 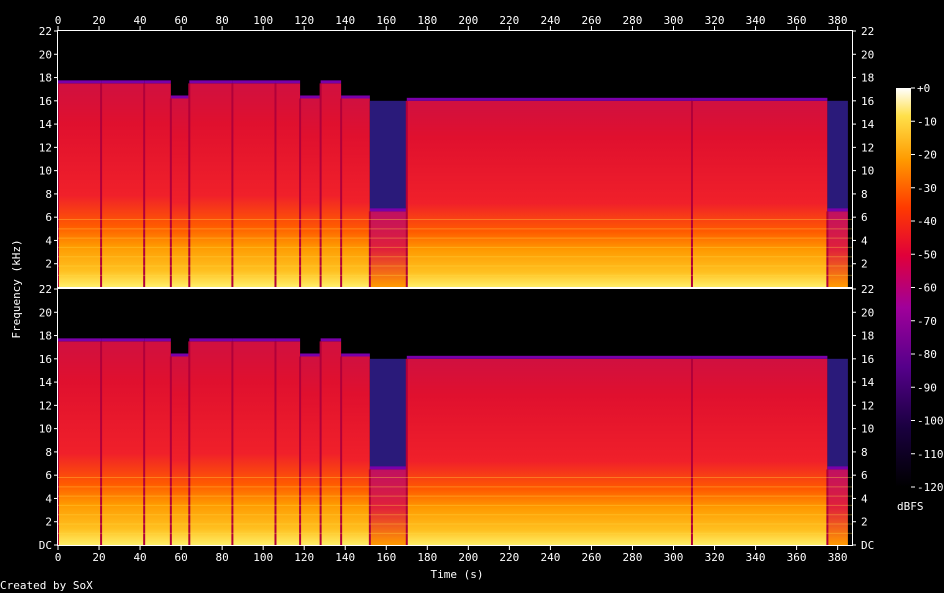 What do you see at coordinates (927, 188) in the screenshot?
I see `colorbar-tick-label: -30` at bounding box center [927, 188].